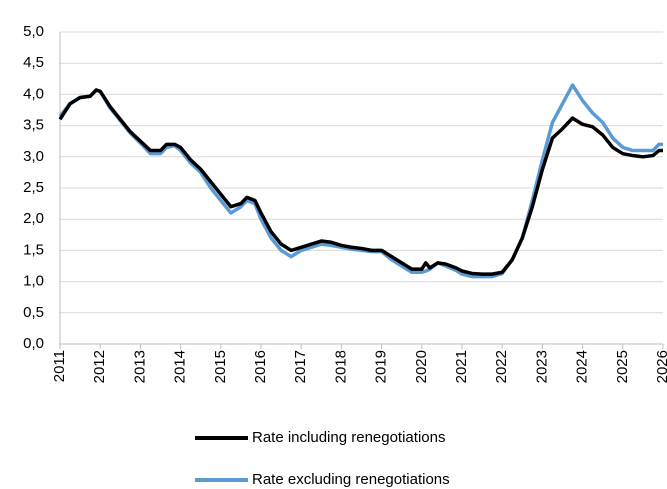 The height and width of the screenshot is (489, 667). I want to click on x-tick-label: 2012, so click(99, 366).